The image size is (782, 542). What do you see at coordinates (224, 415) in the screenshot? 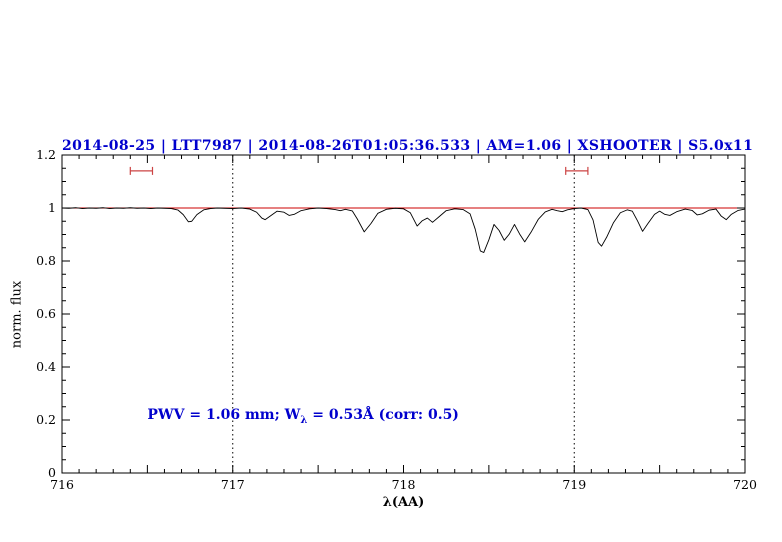
I see `pwv-annotation-before: PWV = 1.06 mm; W` at bounding box center [224, 415].